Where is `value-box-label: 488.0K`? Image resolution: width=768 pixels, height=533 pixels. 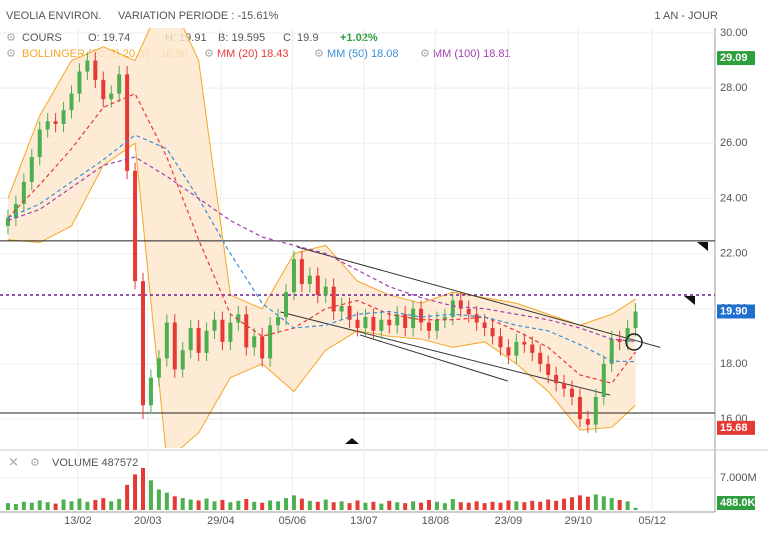 value-box-label: 488.0K is located at coordinates (738, 503).